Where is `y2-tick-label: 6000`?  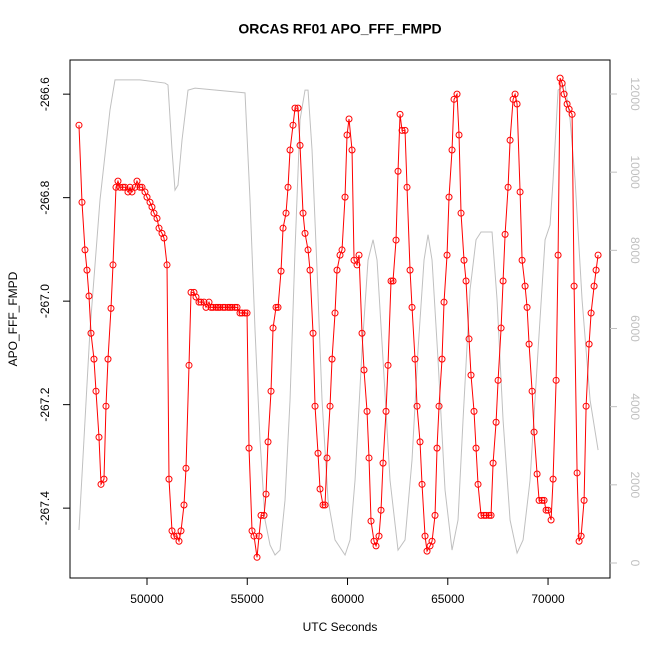
y2-tick-label: 6000 is located at coordinates (635, 328).